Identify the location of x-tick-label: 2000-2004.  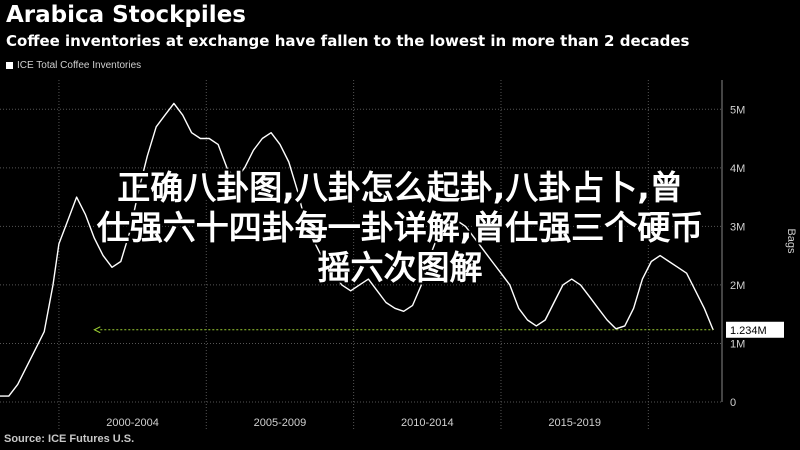
(132, 423).